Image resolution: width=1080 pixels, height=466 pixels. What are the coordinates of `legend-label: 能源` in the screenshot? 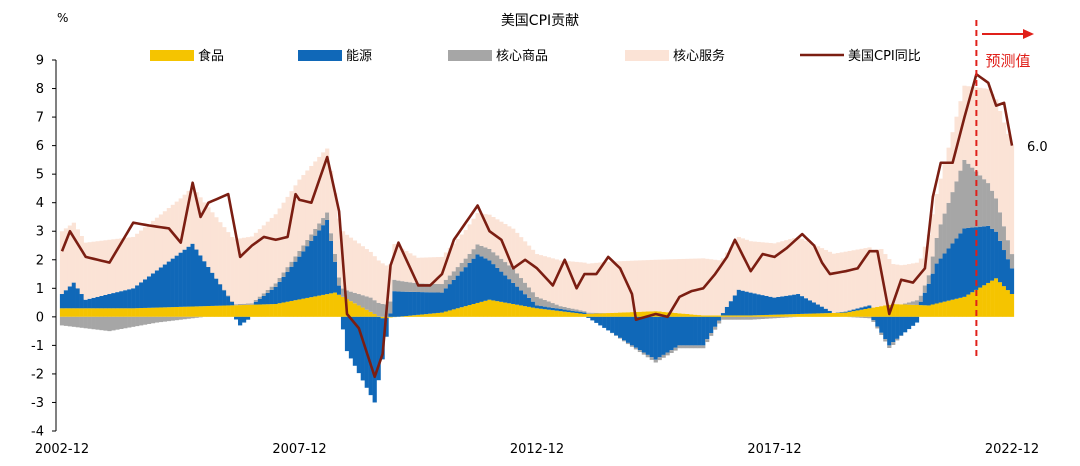 It's located at (359, 56).